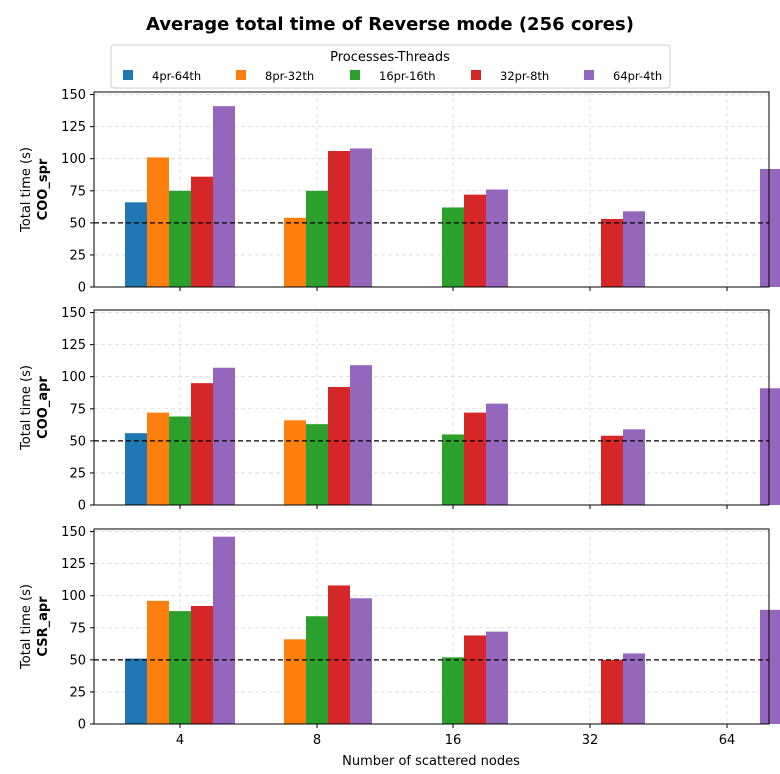  What do you see at coordinates (241, 75) in the screenshot?
I see `legend-swatch-8pr-32th` at bounding box center [241, 75].